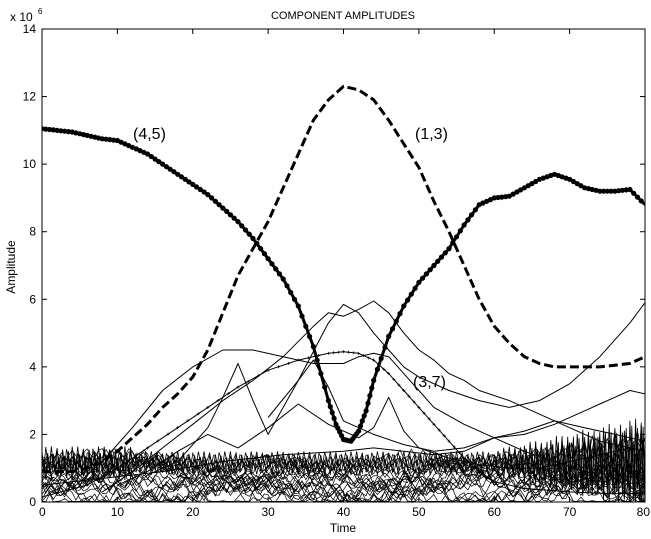 The width and height of the screenshot is (651, 539). What do you see at coordinates (40, 11) in the screenshot?
I see `y-multiplier-exponent: 6` at bounding box center [40, 11].